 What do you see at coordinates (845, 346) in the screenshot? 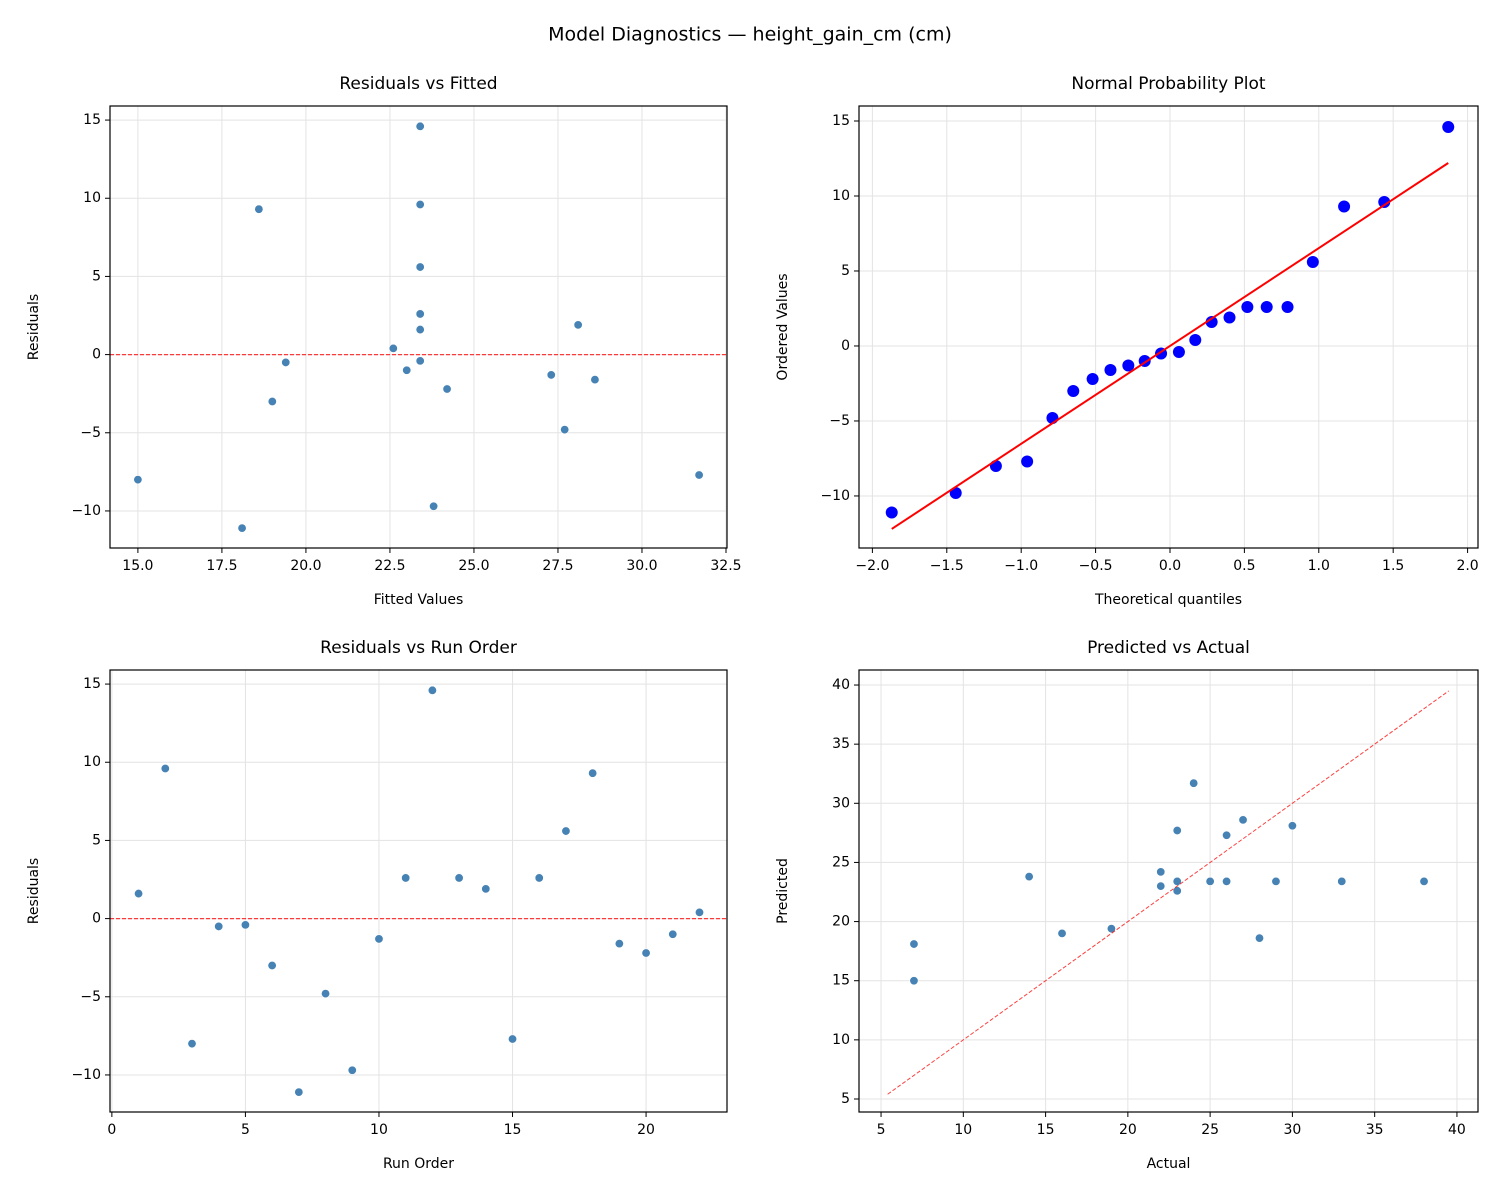
I see `y-tick-label: 0` at bounding box center [845, 346].